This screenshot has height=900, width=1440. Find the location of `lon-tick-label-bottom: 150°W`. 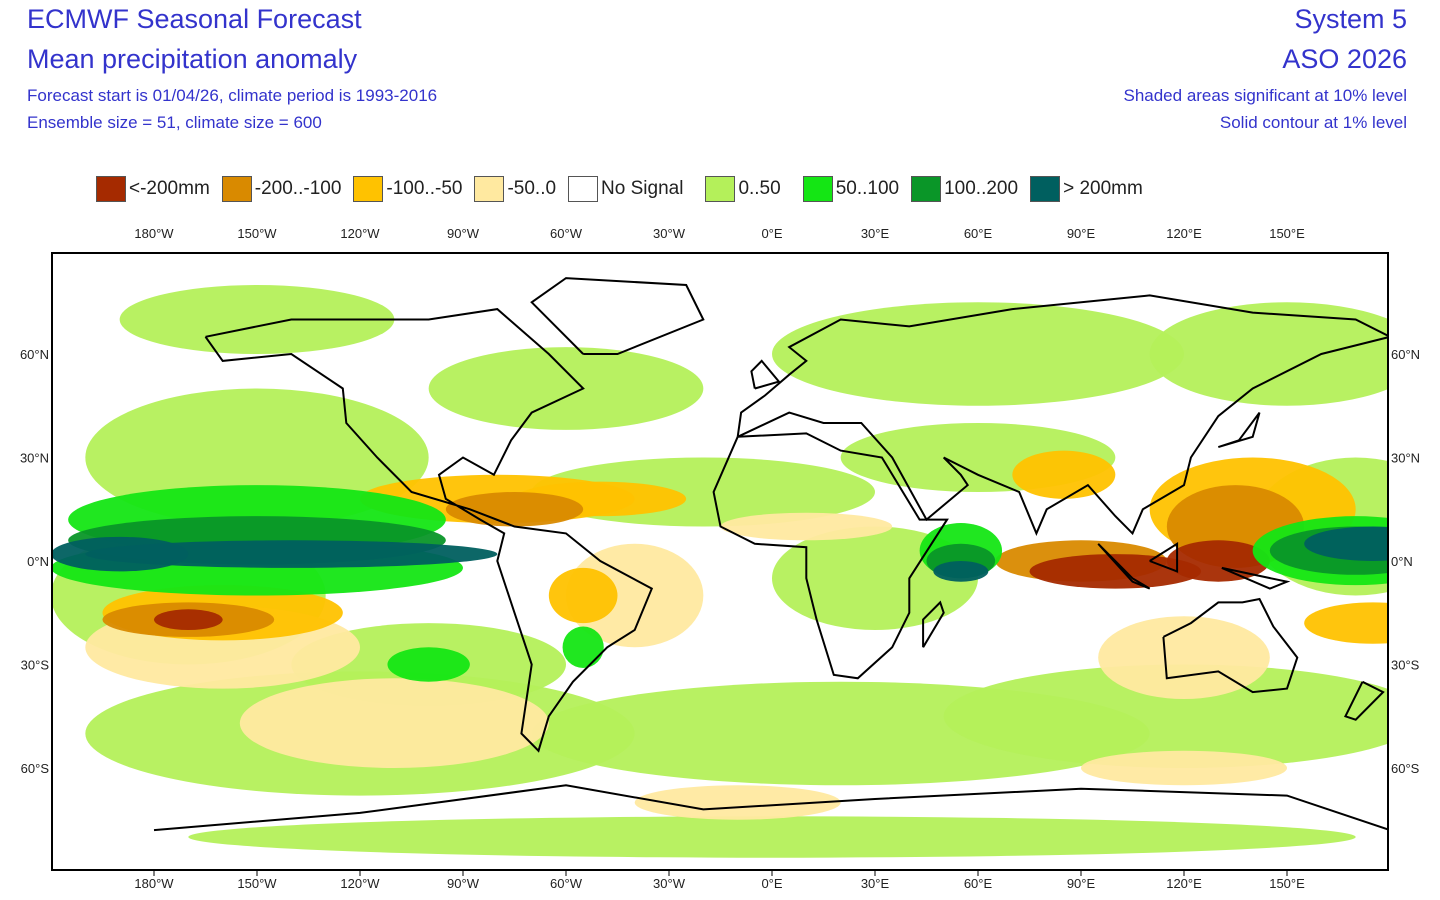

lon-tick-label-bottom: 150°W is located at coordinates (257, 883).